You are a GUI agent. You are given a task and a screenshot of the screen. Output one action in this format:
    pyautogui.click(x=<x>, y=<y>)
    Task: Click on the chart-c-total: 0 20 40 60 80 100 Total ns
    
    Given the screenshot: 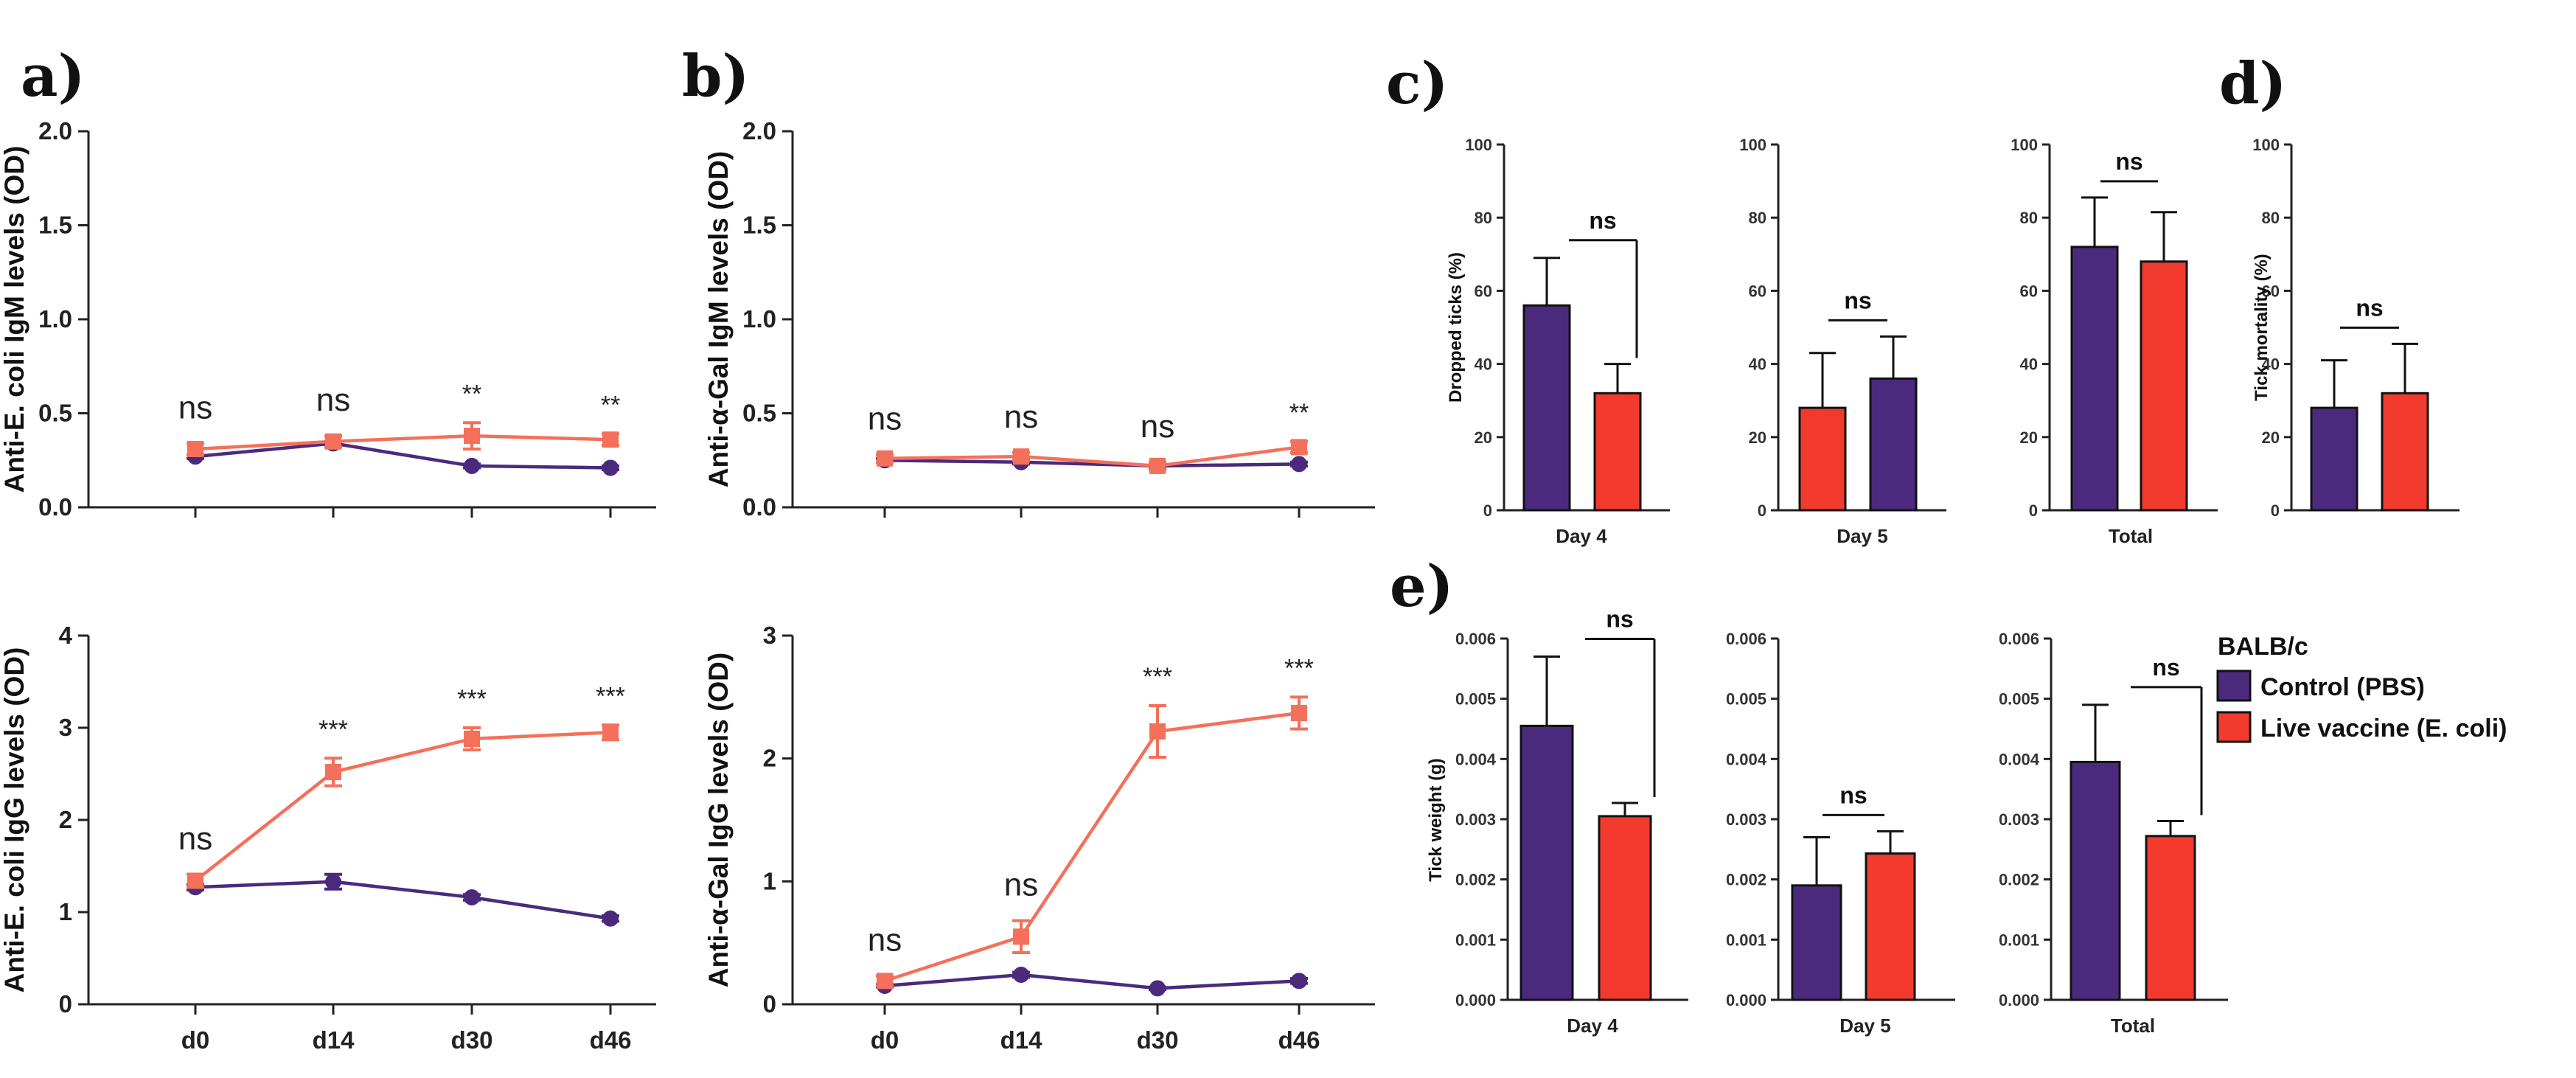 What is the action you would take?
    pyautogui.click(x=2115, y=341)
    